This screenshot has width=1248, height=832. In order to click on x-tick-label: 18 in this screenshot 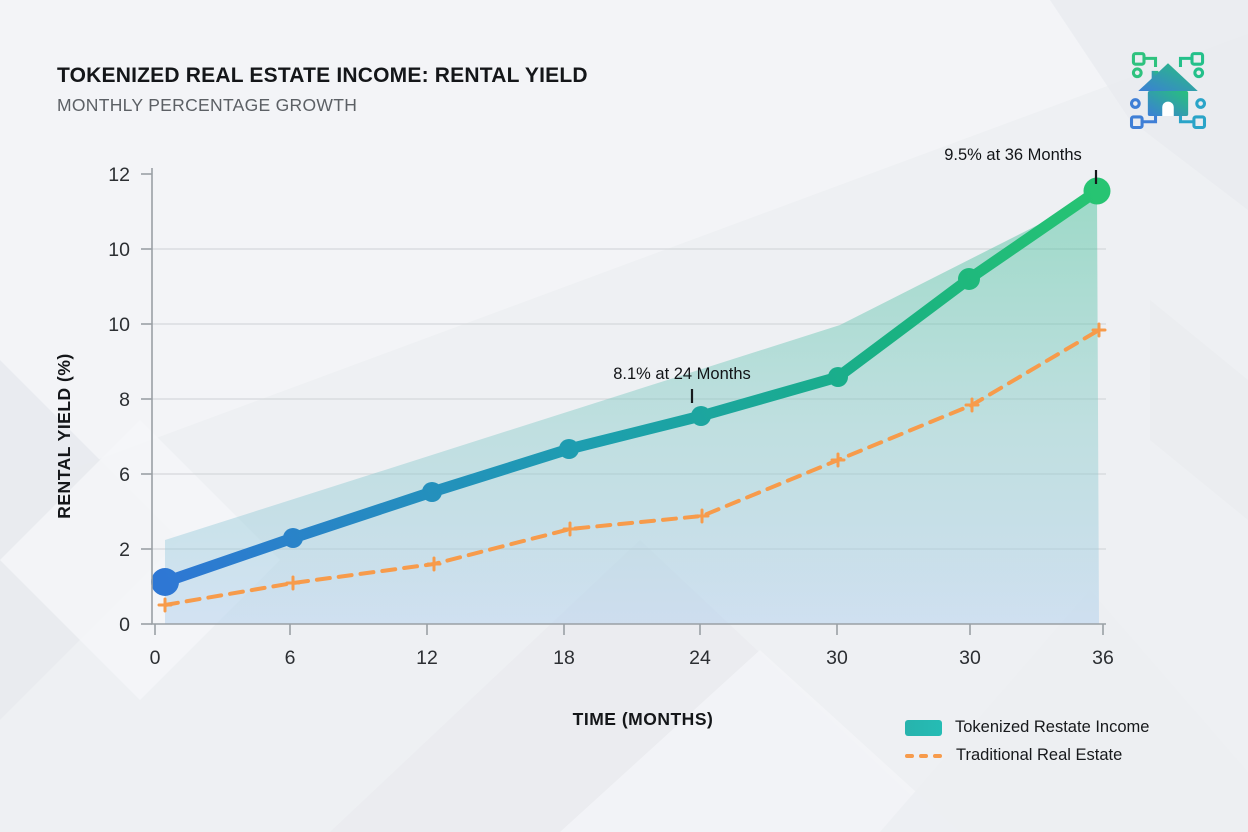, I will do `click(564, 658)`.